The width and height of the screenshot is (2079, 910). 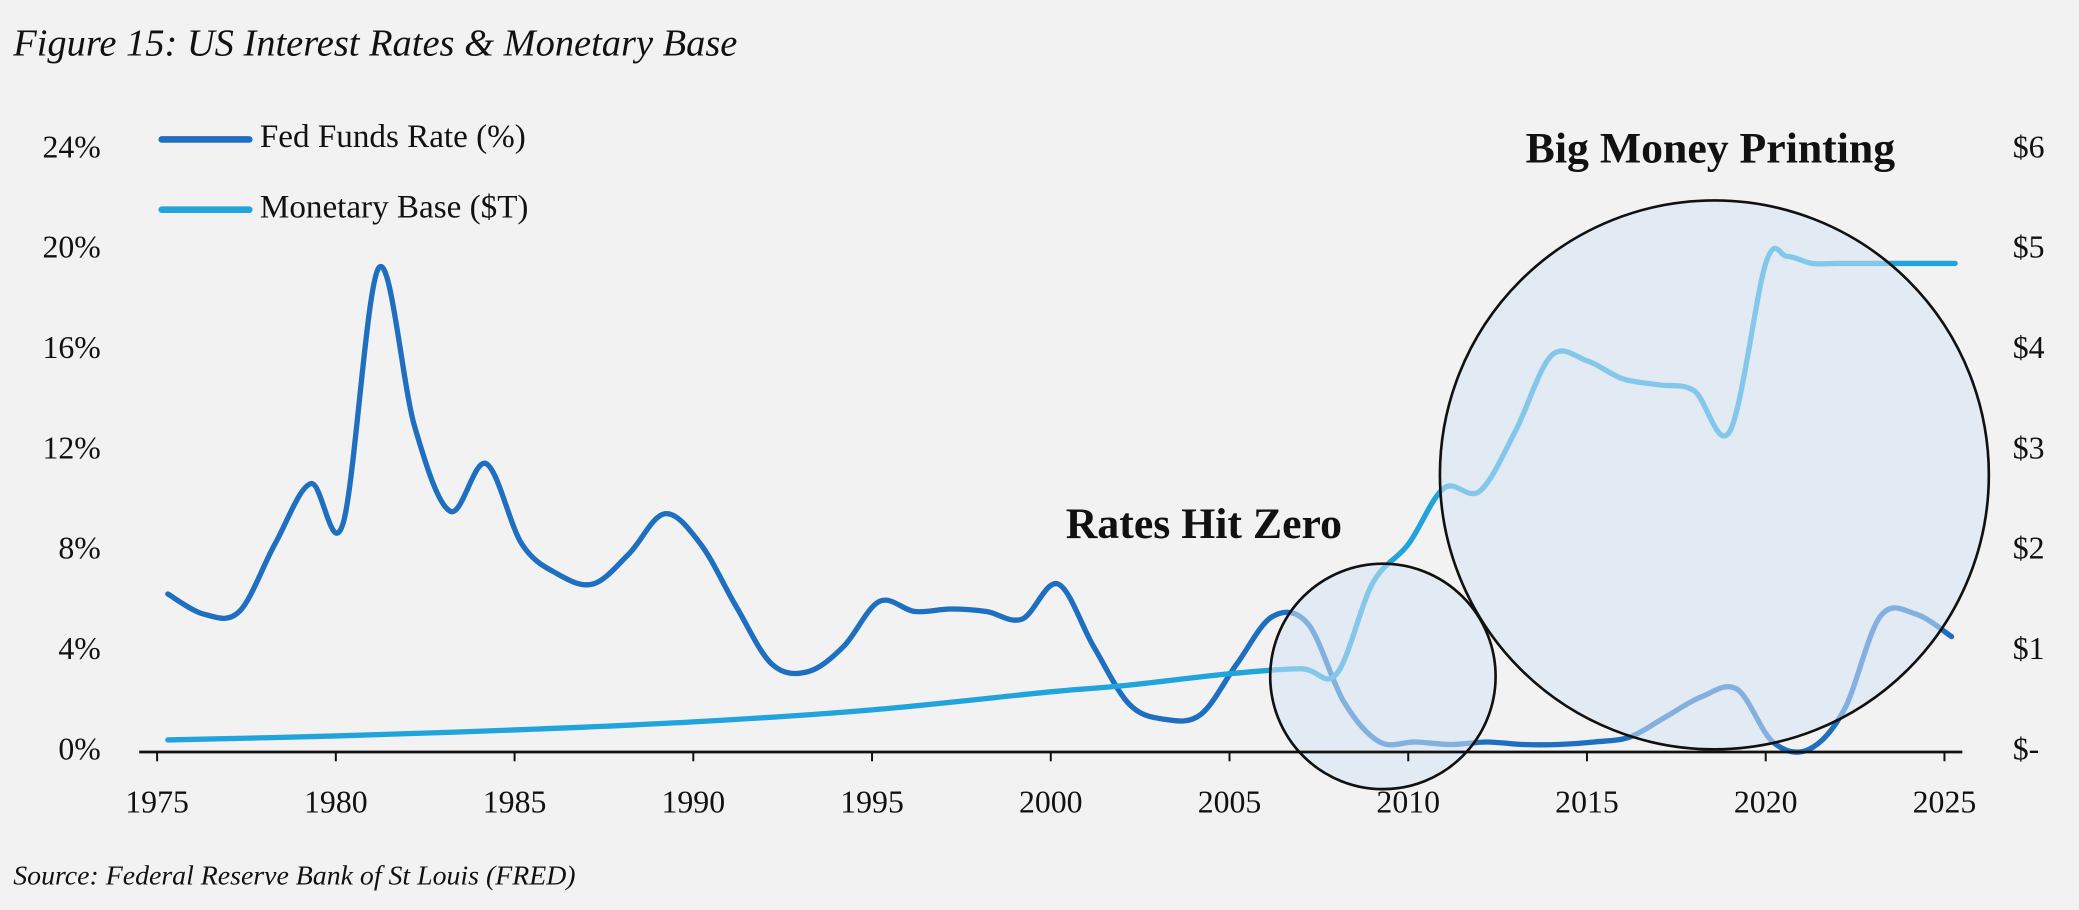 What do you see at coordinates (1766, 801) in the screenshot?
I see `x-tick-label: 2020` at bounding box center [1766, 801].